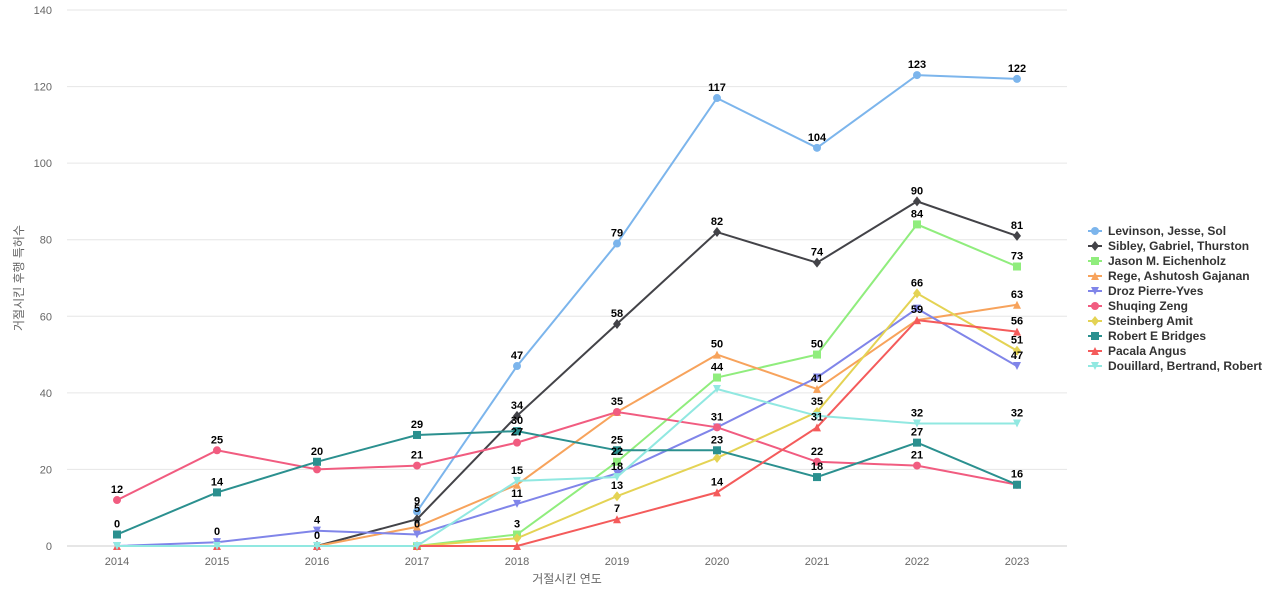 The image size is (1280, 600). What do you see at coordinates (1157, 336) in the screenshot?
I see `legend-label: Robert E Bridges` at bounding box center [1157, 336].